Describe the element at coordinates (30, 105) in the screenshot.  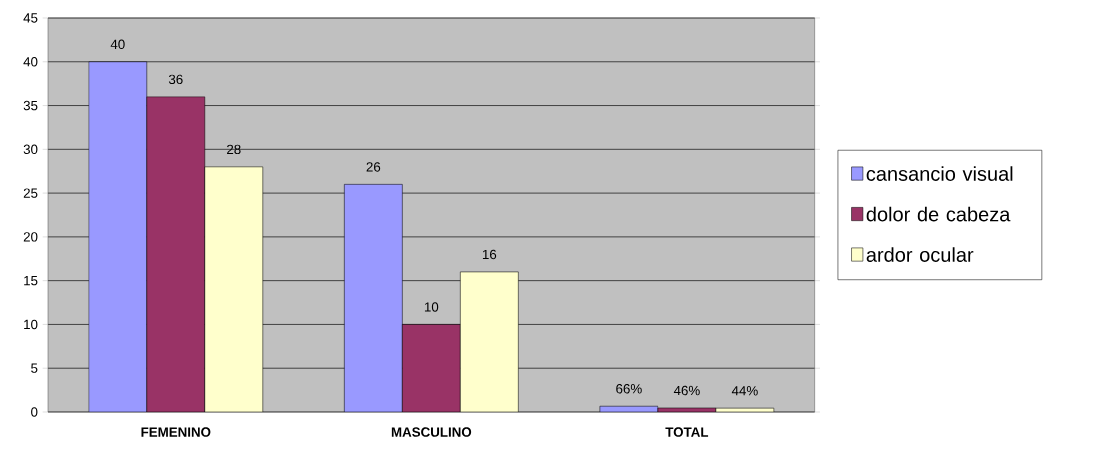
I see `y-tick-label: 35` at that location.